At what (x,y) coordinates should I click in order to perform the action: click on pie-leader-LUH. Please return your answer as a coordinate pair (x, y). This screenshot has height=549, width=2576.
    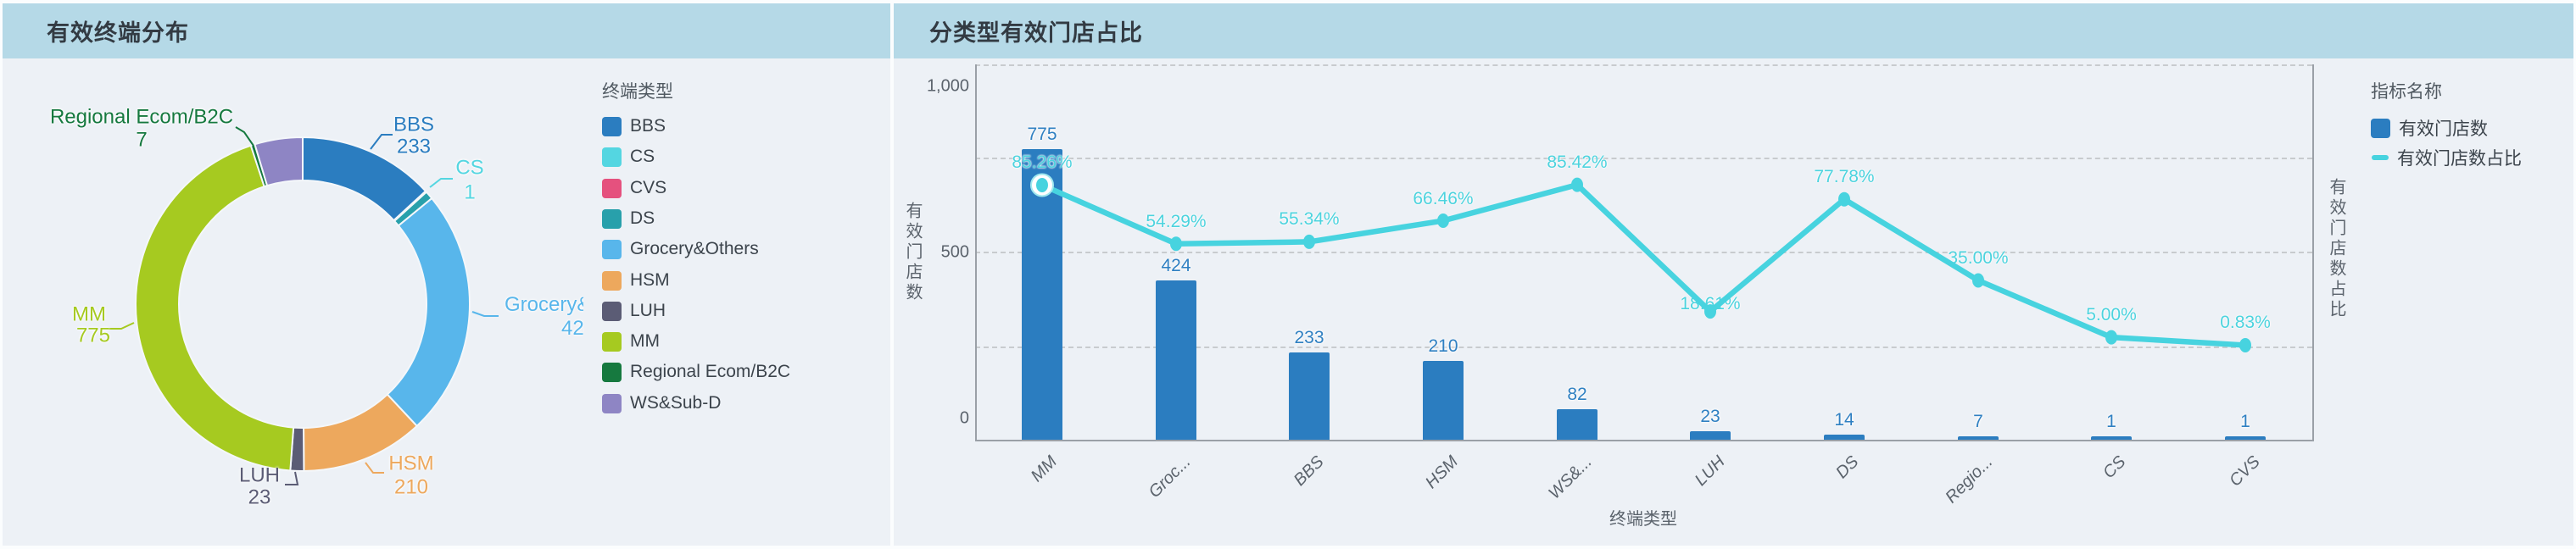
    Looking at the image, I should click on (292, 478).